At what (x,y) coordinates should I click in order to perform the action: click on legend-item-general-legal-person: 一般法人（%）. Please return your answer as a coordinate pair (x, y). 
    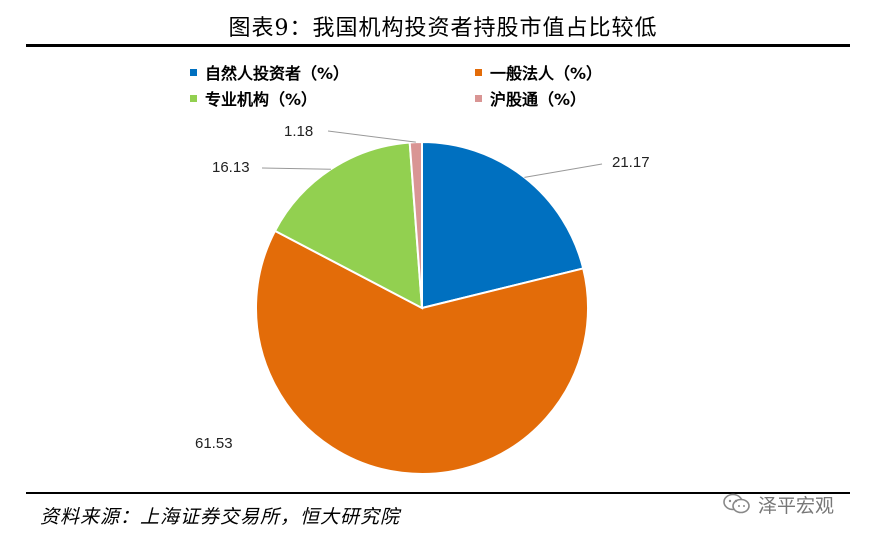
    Looking at the image, I should click on (538, 72).